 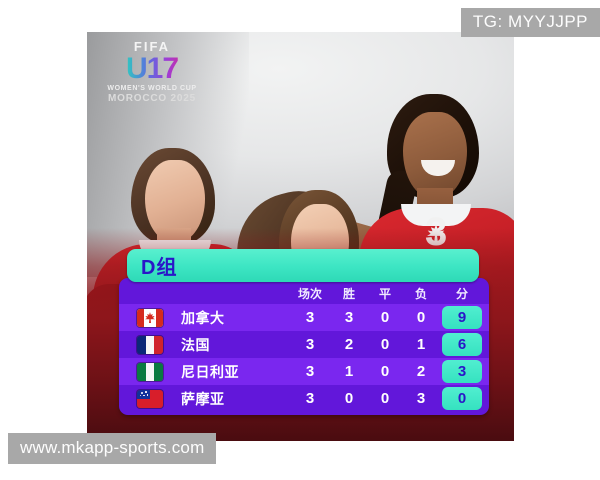 I want to click on table-row: 尼日利亚 3 1 0 2 3, so click(x=304, y=371).